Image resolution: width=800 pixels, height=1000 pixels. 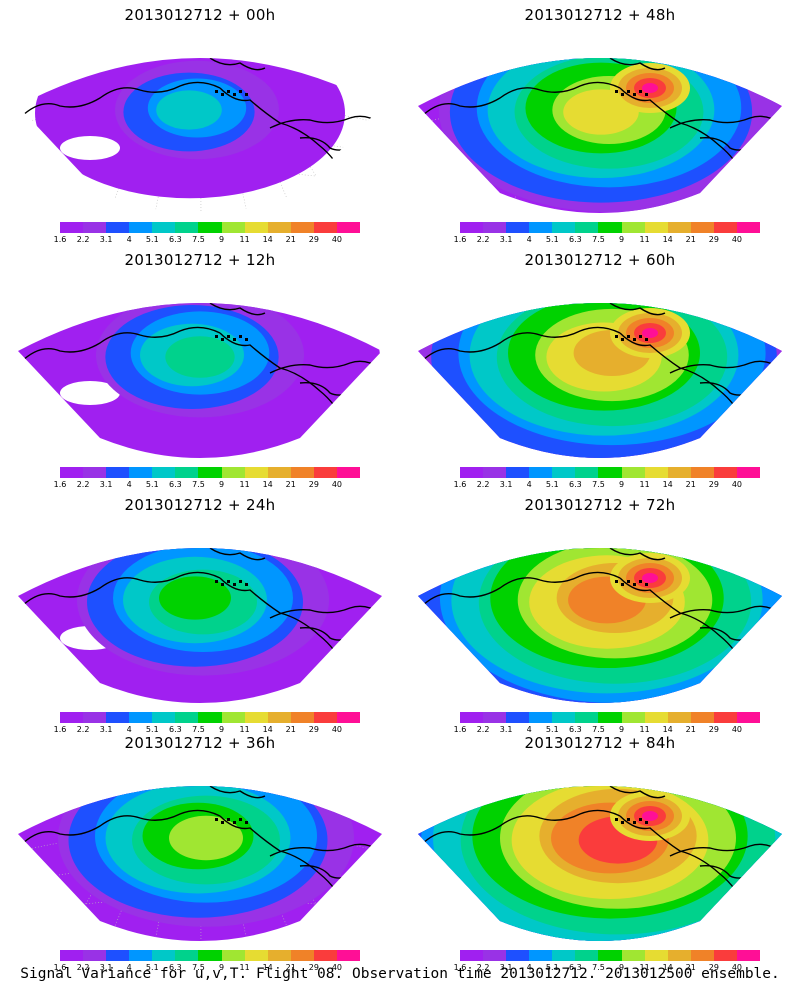 I want to click on panel-title: 2013012712 + 00h, so click(x=200, y=15).